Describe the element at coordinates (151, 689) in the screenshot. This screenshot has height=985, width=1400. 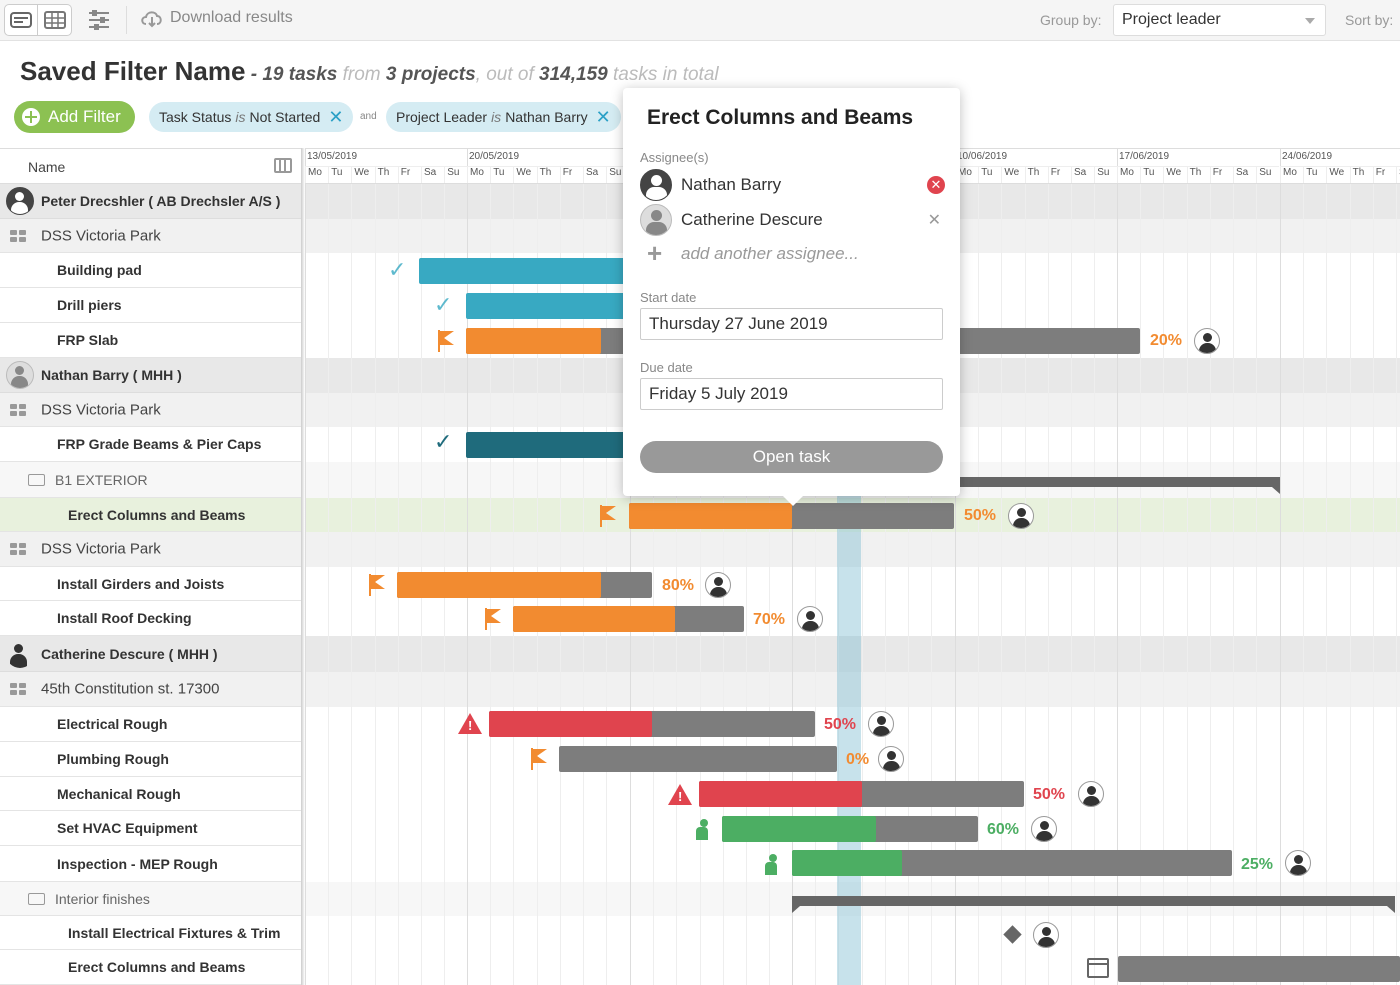
I see `row-name-cell: 45th Constitution st. 17300` at that location.